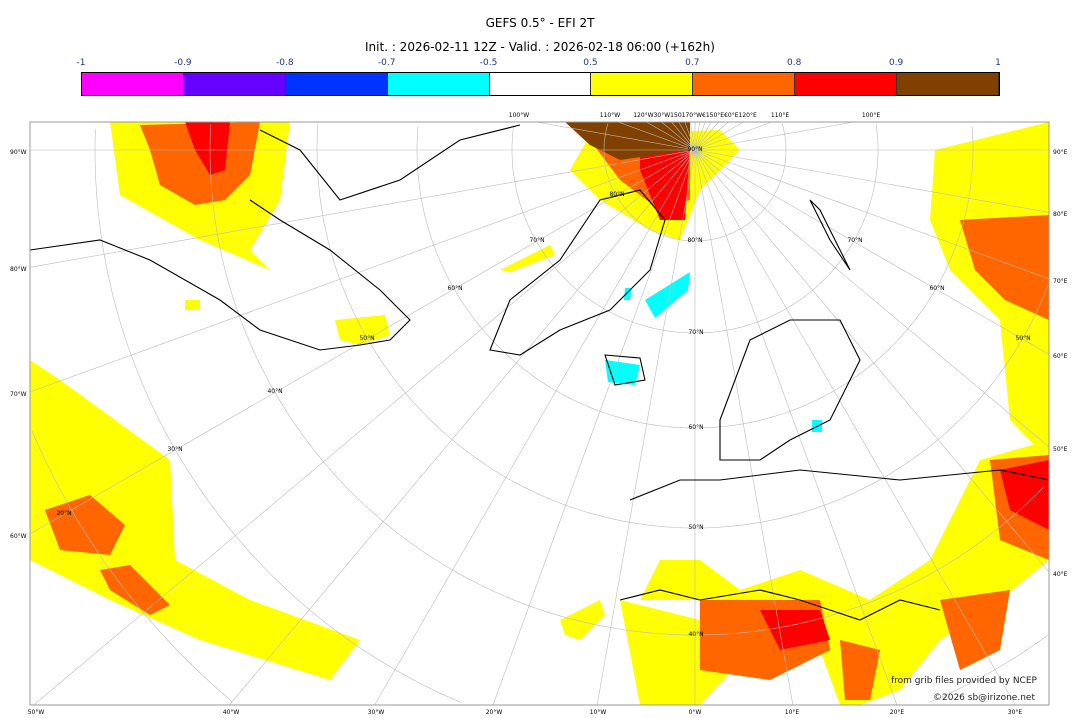 The height and width of the screenshot is (718, 1080). What do you see at coordinates (598, 712) in the screenshot?
I see `graticule-label: 10°W` at bounding box center [598, 712].